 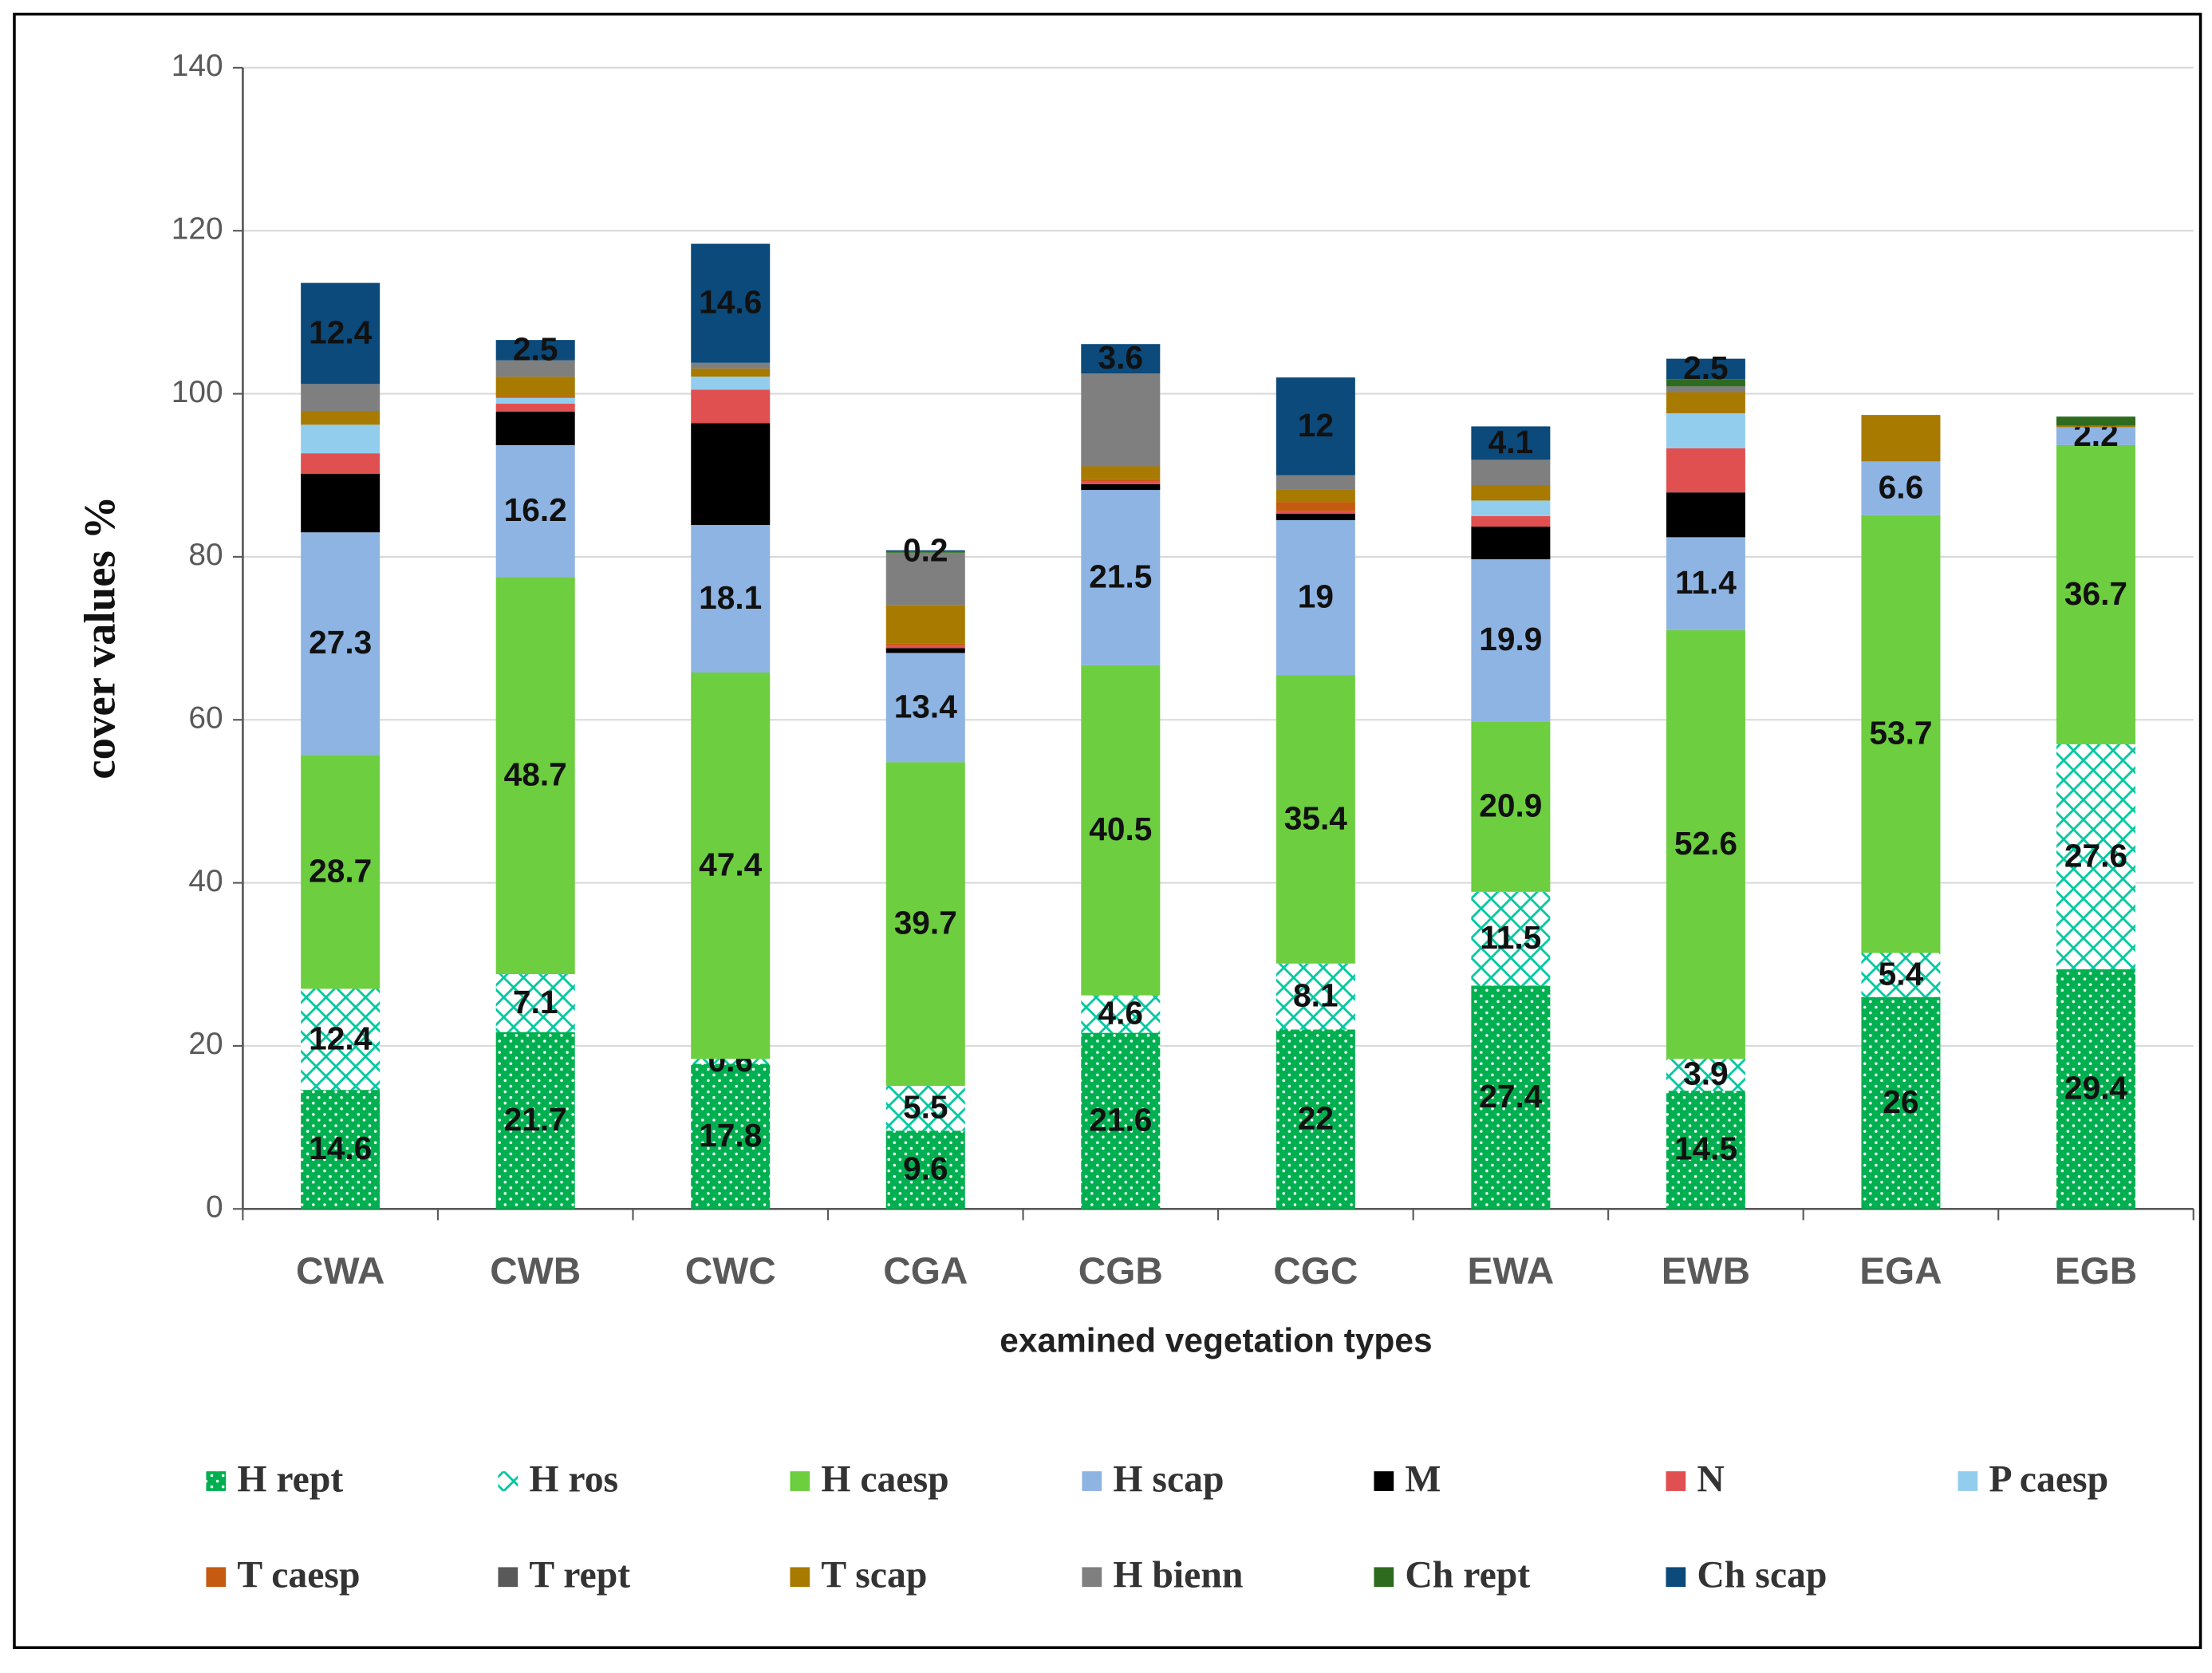 What do you see at coordinates (1511, 938) in the screenshot?
I see `data-label: 11.5` at bounding box center [1511, 938].